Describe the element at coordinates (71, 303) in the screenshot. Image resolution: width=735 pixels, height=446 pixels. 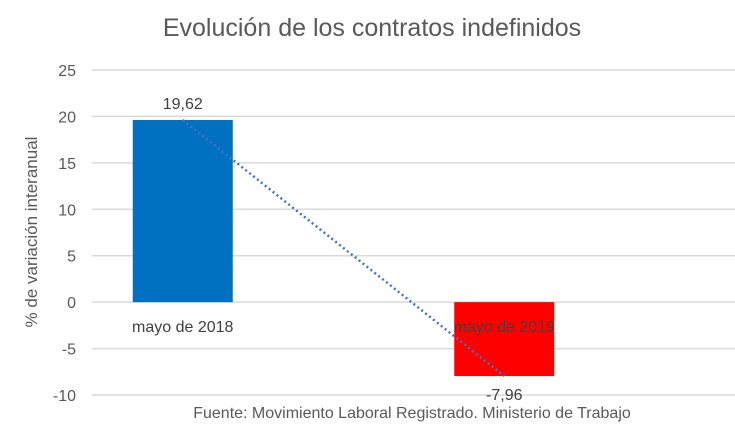
I see `y-tick-label: 0` at that location.